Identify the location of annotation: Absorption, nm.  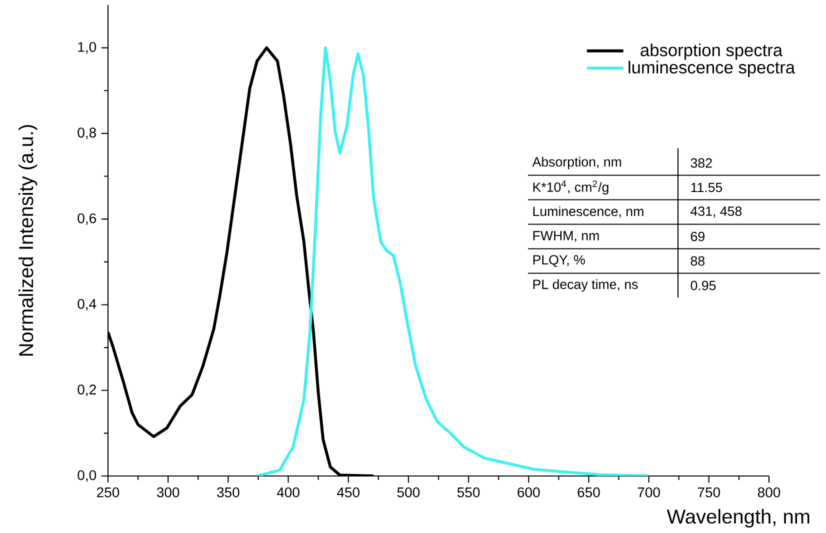
(577, 163).